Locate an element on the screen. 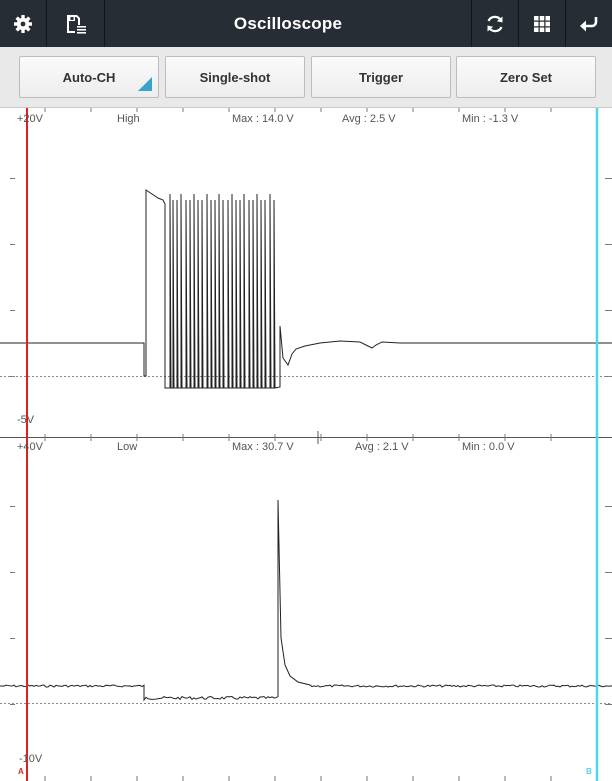 This screenshot has width=612, height=781. back-button is located at coordinates (588, 23).